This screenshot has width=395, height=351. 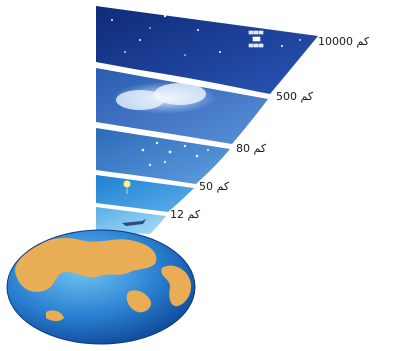 I want to click on layer-label-80km: 80 كم, so click(x=251, y=148).